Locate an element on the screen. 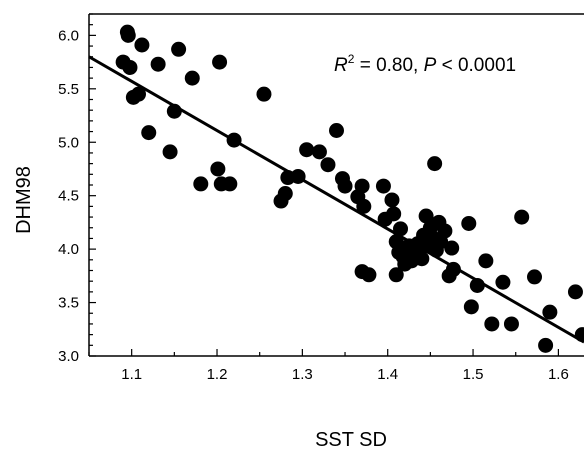  y-tick-label: 4.0 is located at coordinates (68, 249).